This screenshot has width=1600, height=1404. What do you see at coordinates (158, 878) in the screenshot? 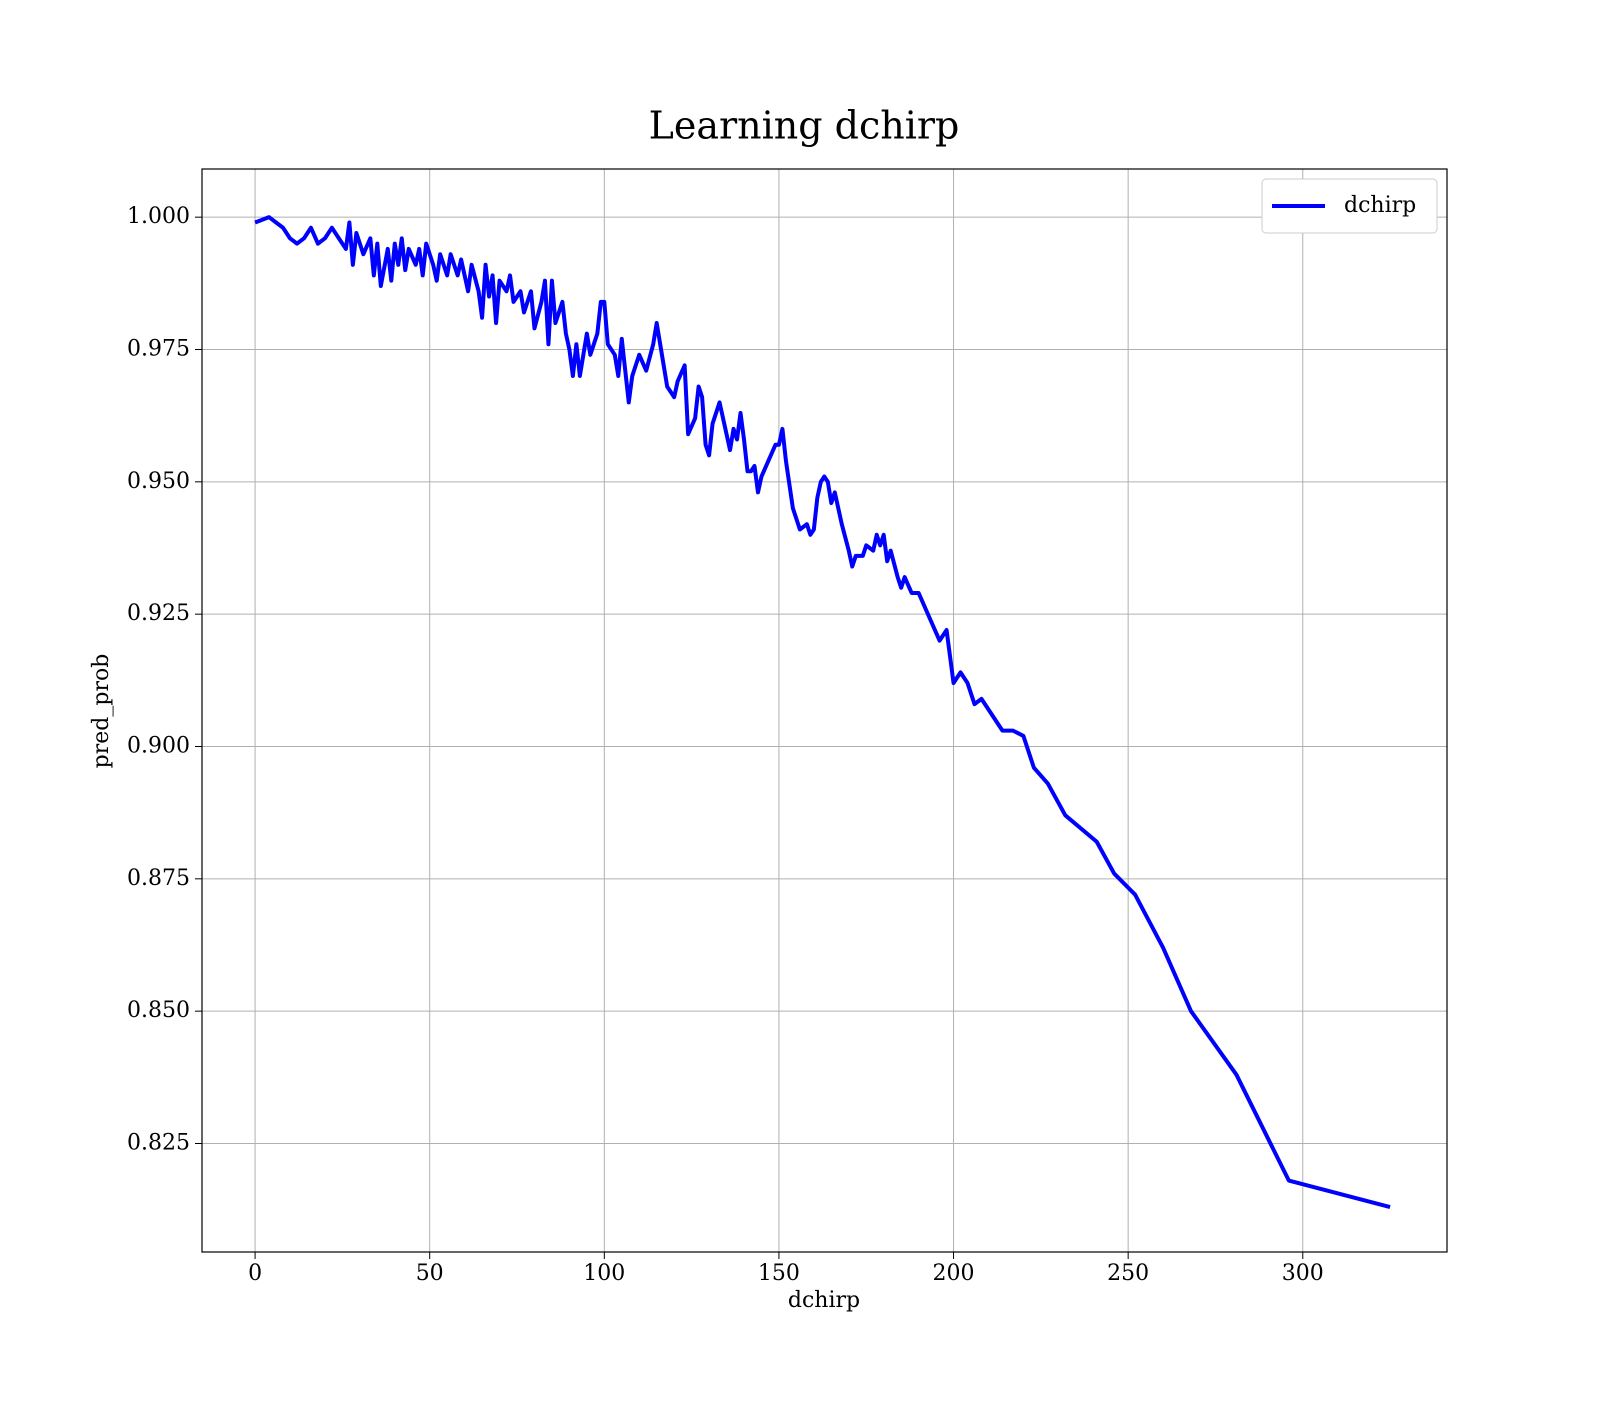
I see `y-tick-label: 0.875` at bounding box center [158, 878].